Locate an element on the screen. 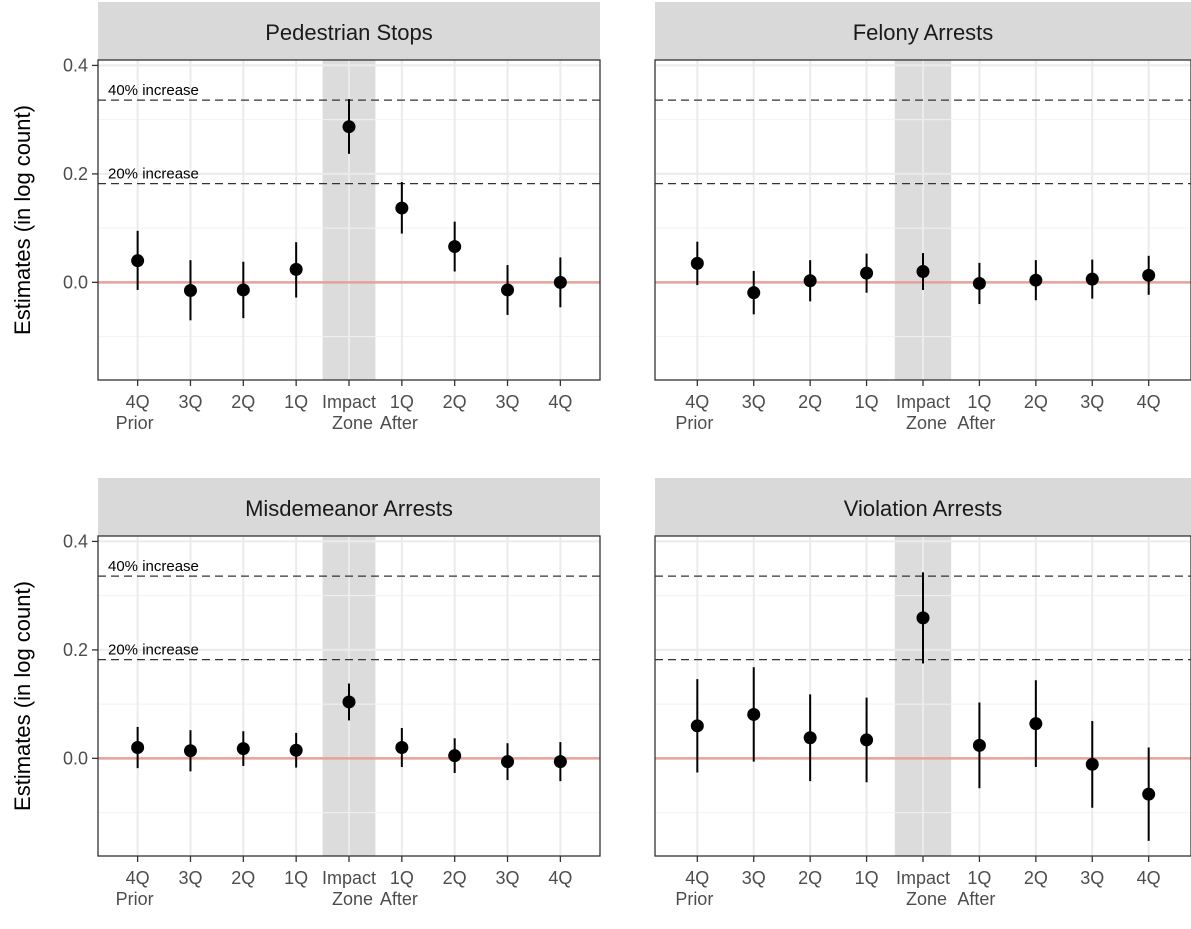  panel-title: Felony Arrests is located at coordinates (923, 32).